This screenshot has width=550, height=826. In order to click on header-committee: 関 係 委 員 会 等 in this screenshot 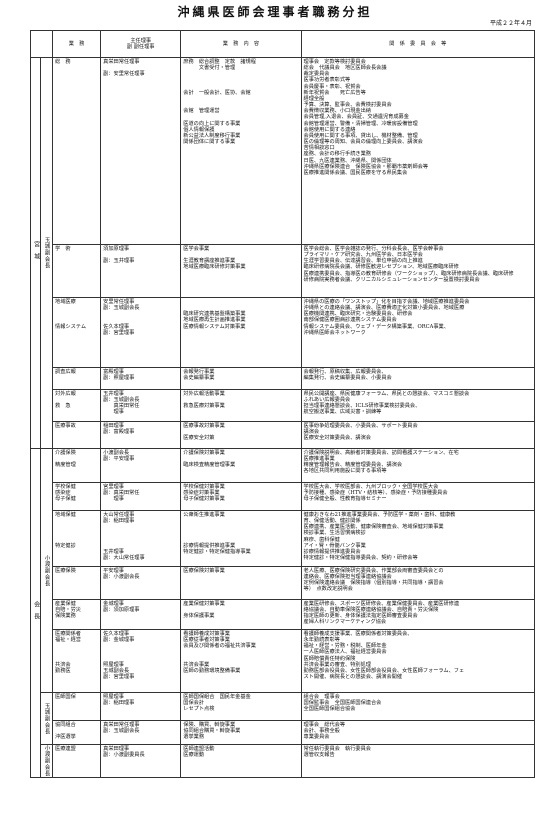, I will do `click(418, 44)`.